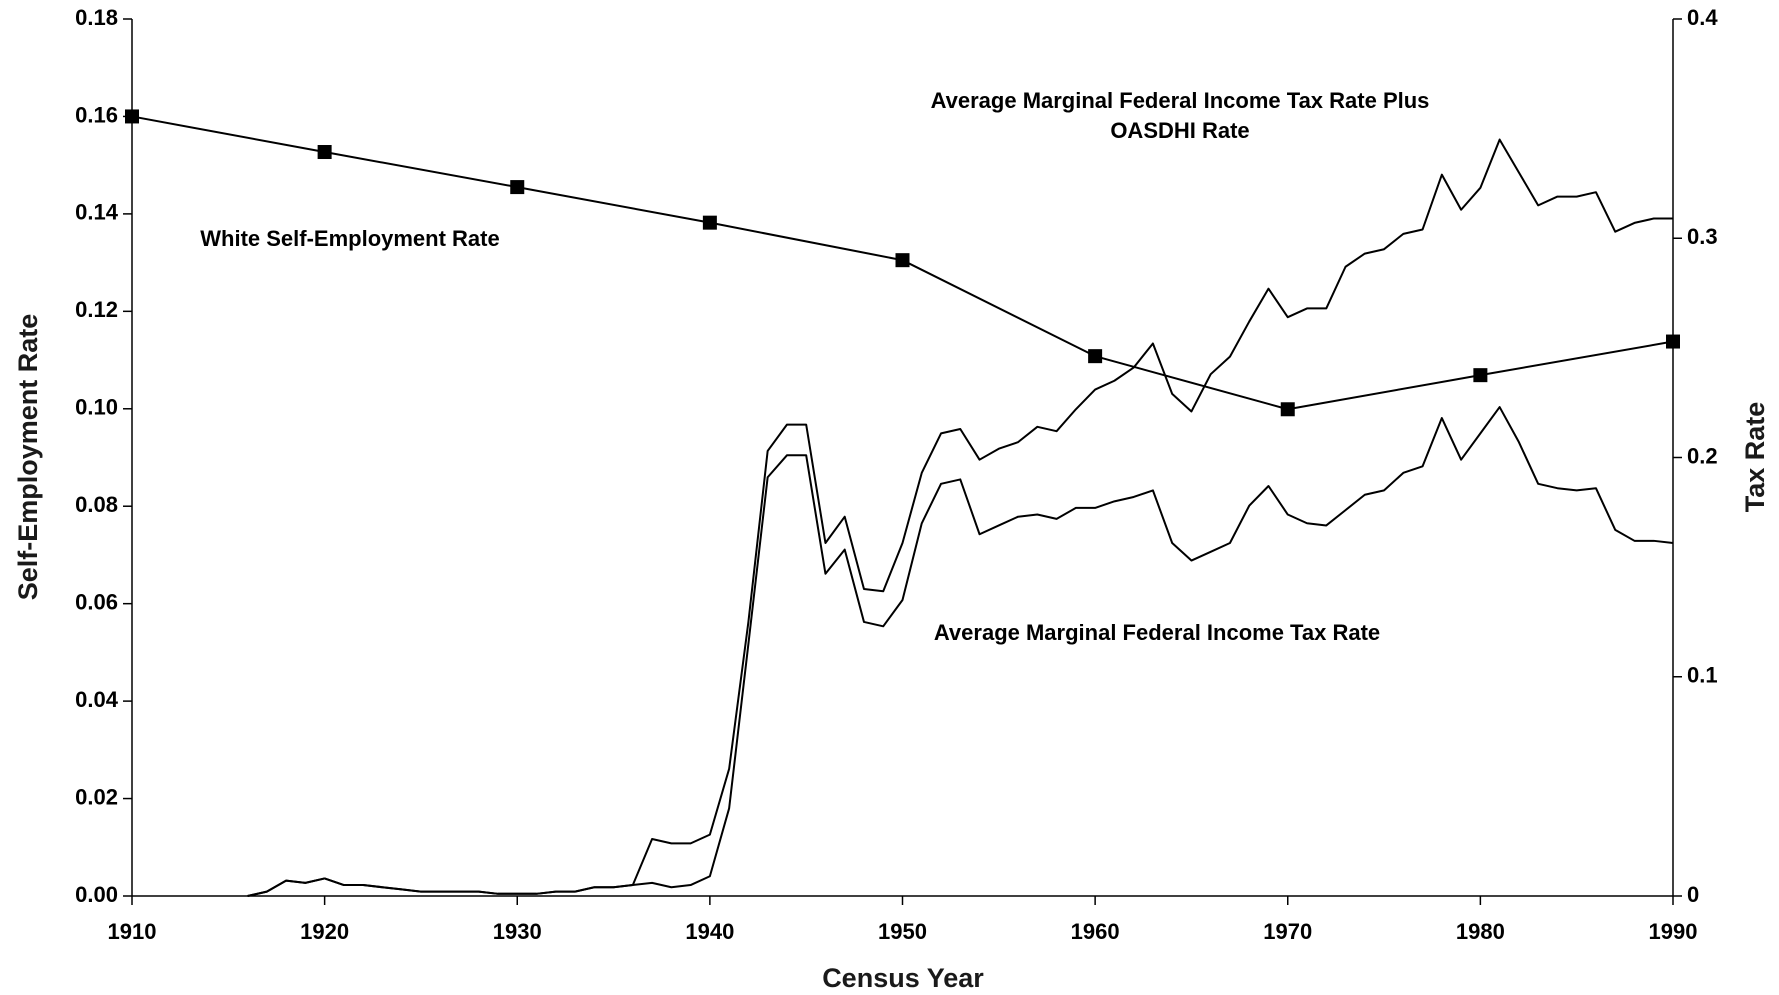  Describe the element at coordinates (97, 212) in the screenshot. I see `y-tick-label: 0.14` at that location.